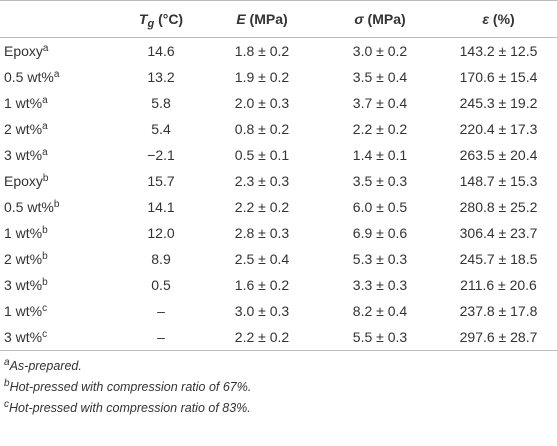 This screenshot has width=557, height=446. Describe the element at coordinates (161, 233) in the screenshot. I see `table-cell: 12.0` at that location.